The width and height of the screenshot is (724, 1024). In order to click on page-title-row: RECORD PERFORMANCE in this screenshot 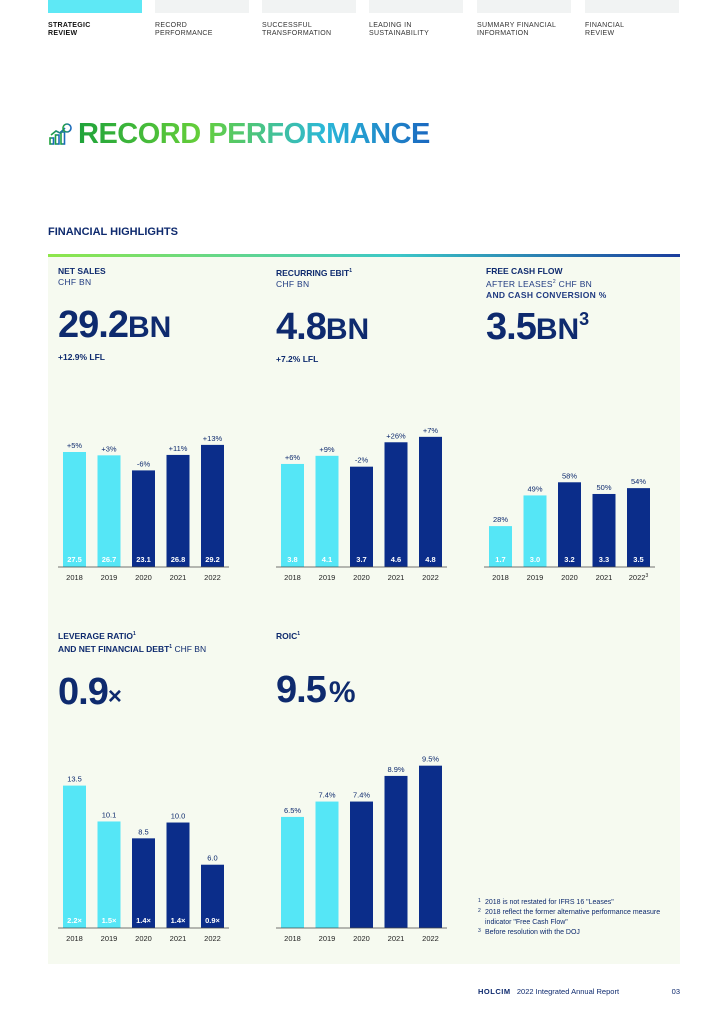, I will do `click(239, 134)`.